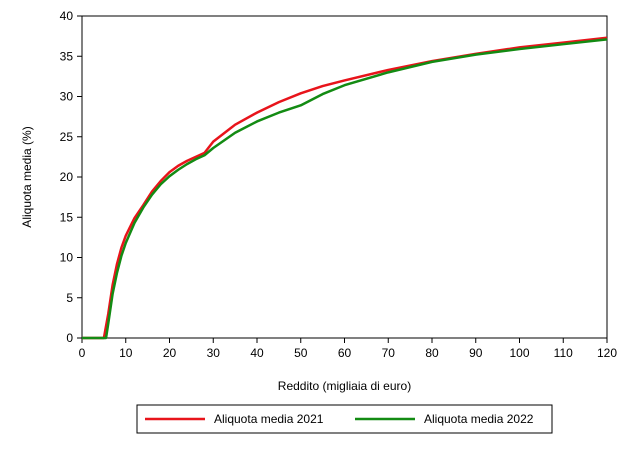  Describe the element at coordinates (344, 386) in the screenshot. I see `x-axis-title: Reddito (migliaia di euro)` at that location.